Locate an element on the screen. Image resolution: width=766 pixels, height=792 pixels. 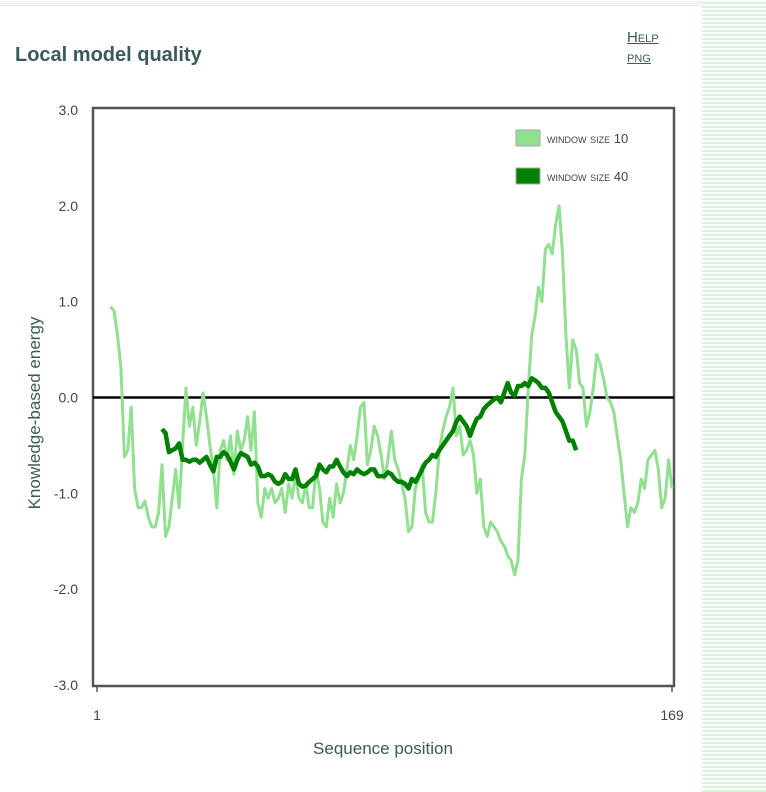
y-axis-ticks: 3.0 2.0 1.0 0.0 -1.0 -2.0 -3.0 is located at coordinates (66, 397).